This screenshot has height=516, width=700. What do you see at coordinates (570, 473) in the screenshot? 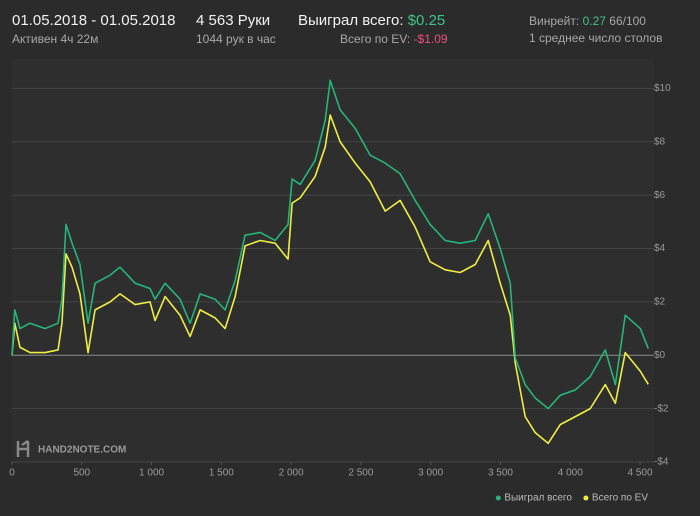
I see `x-tick-label: 4 000` at bounding box center [570, 473].